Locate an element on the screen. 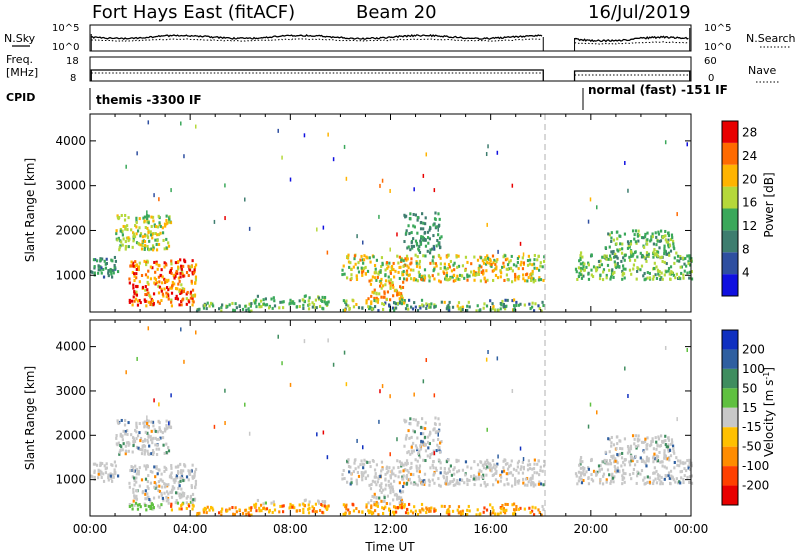 This screenshot has width=800, height=558. noise-right-tick-top: 10^5 is located at coordinates (717, 28).